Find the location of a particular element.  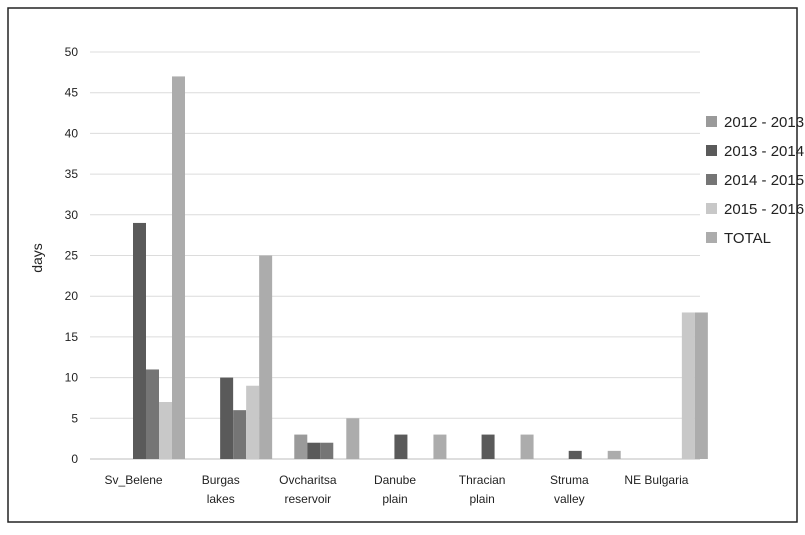

legend-label: 2013 - 2014 is located at coordinates (764, 151).